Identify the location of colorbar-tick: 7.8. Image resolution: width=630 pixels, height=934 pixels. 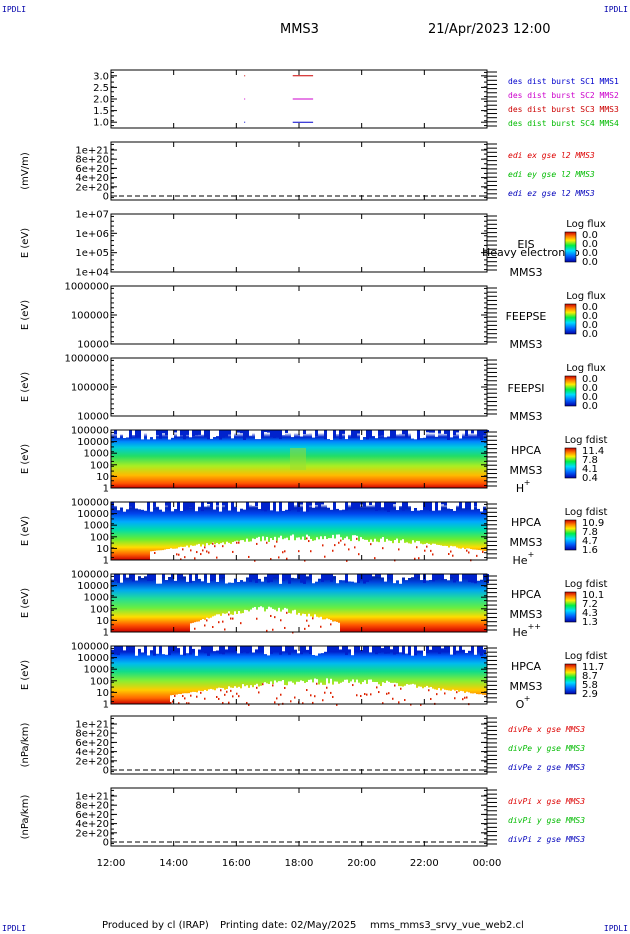
(590, 460).